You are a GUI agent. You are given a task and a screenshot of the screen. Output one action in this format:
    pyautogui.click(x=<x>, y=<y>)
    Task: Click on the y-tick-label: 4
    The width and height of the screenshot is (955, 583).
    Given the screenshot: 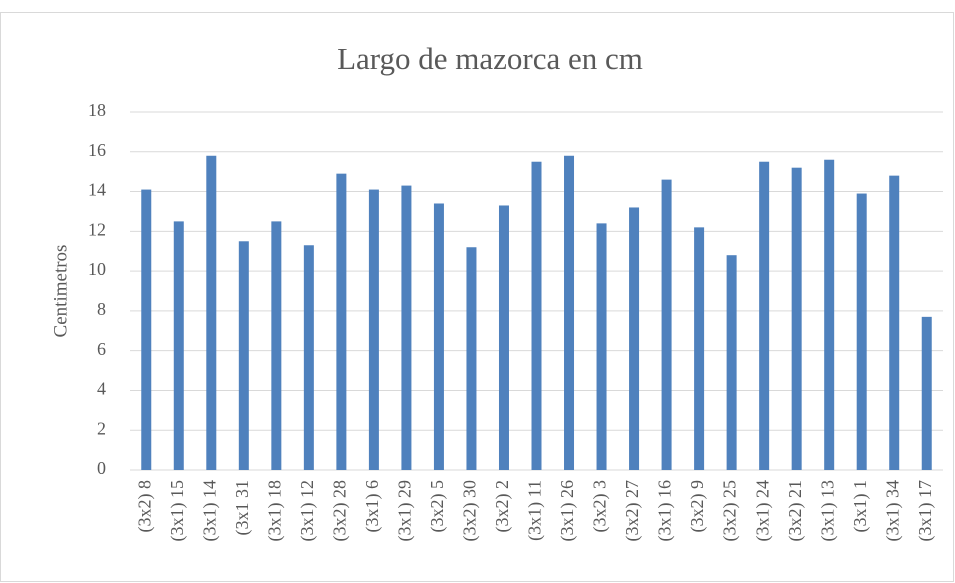 What is the action you would take?
    pyautogui.click(x=101, y=389)
    